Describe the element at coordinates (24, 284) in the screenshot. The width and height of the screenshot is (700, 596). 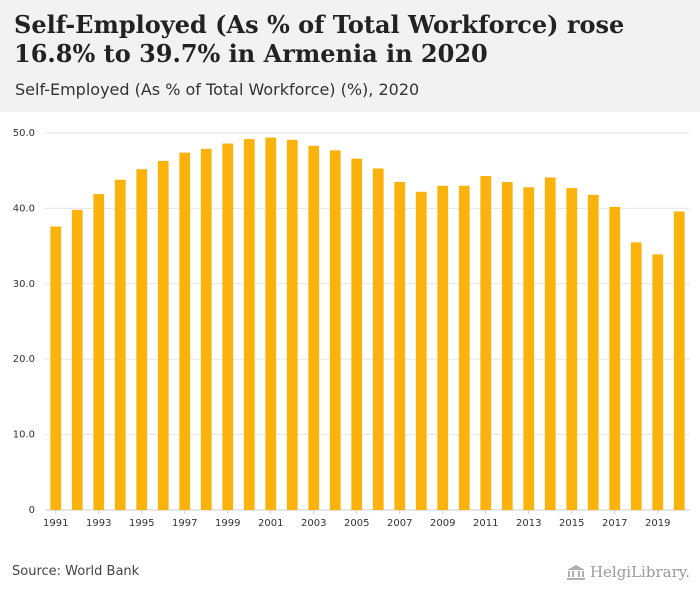
I see `y-tick-label: 30.0` at that location.